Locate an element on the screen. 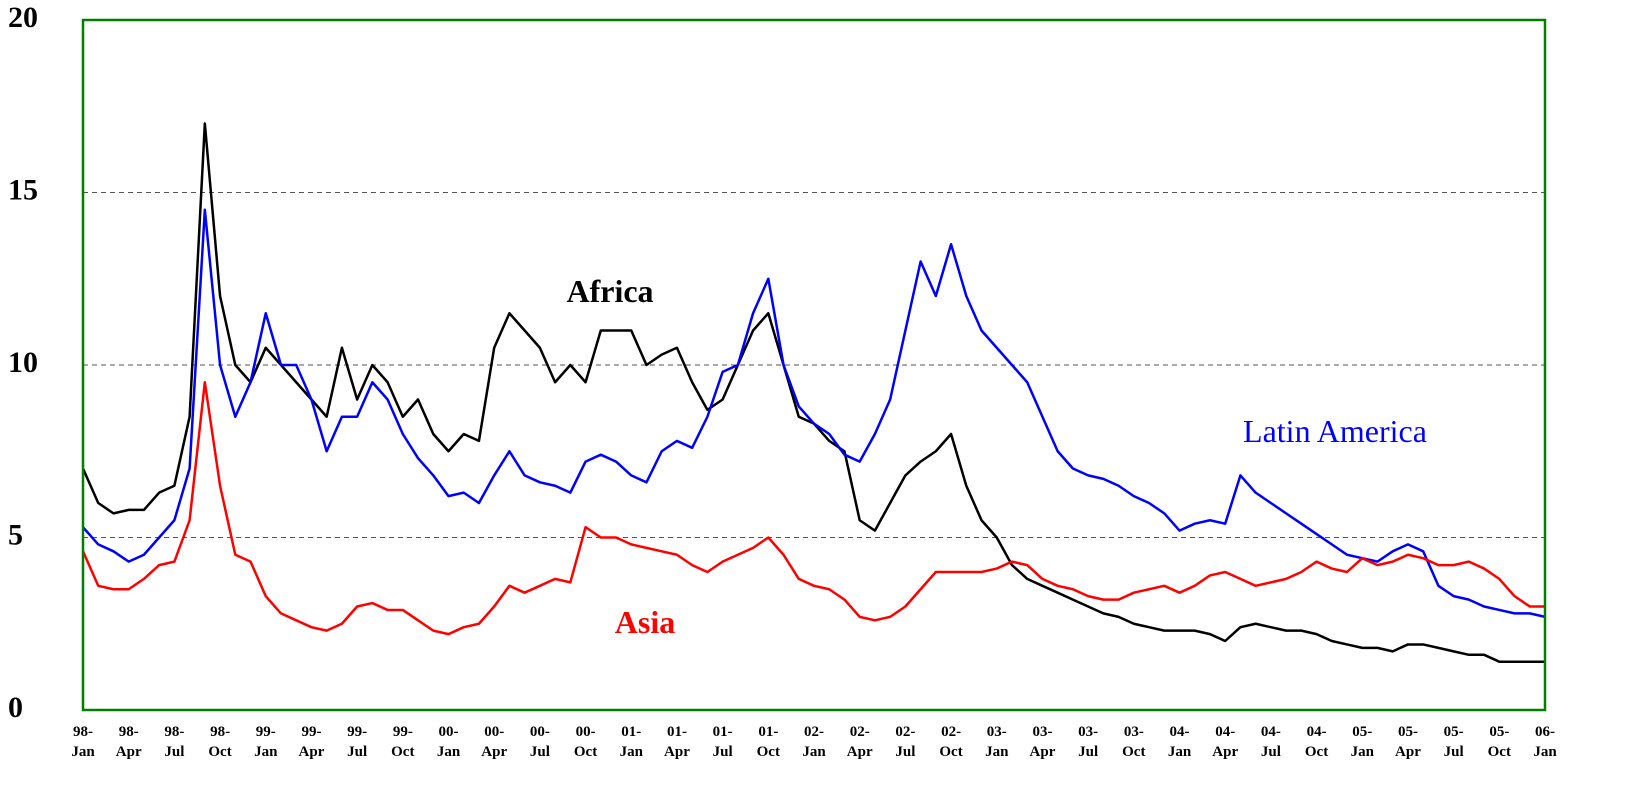 This screenshot has width=1625, height=798. x-tick-label: 98- Jul is located at coordinates (174, 742).